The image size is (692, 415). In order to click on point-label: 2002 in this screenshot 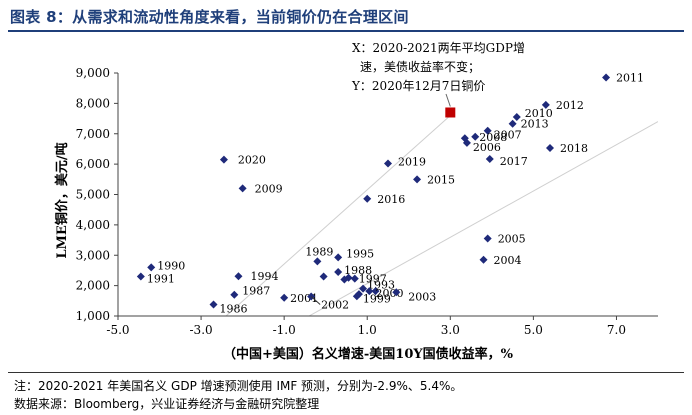, I will do `click(335, 305)`.